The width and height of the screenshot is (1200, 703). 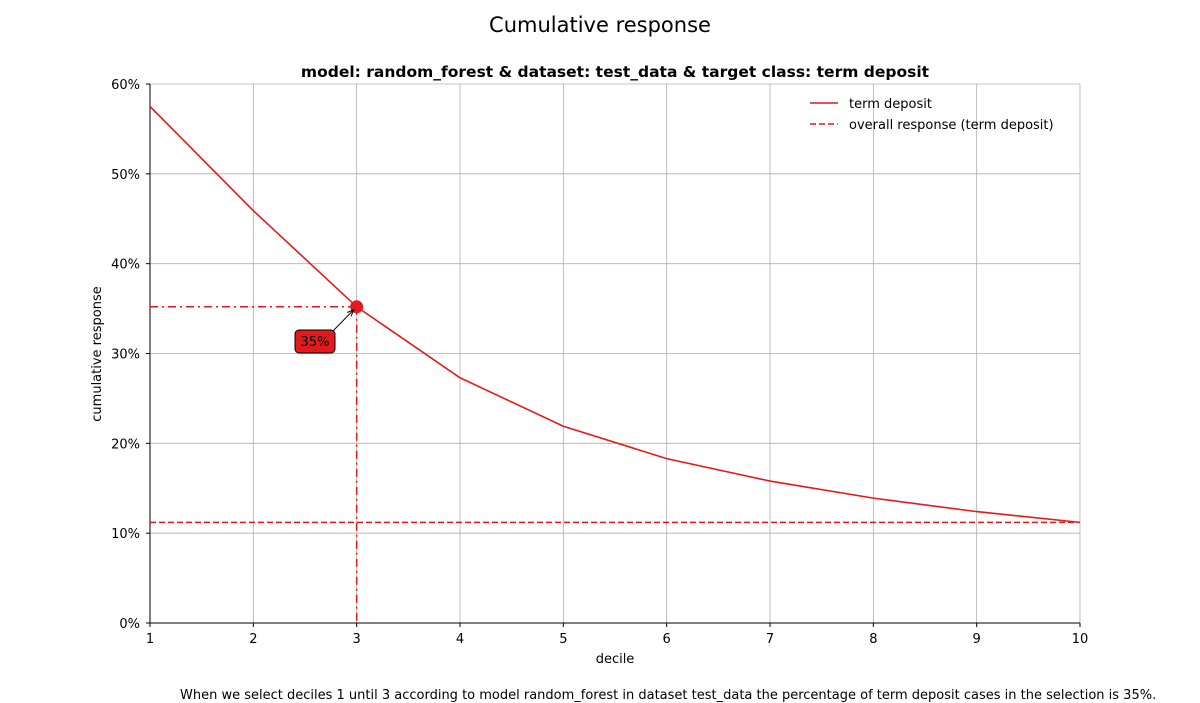 I want to click on x-tick-label: 3, so click(x=357, y=639).